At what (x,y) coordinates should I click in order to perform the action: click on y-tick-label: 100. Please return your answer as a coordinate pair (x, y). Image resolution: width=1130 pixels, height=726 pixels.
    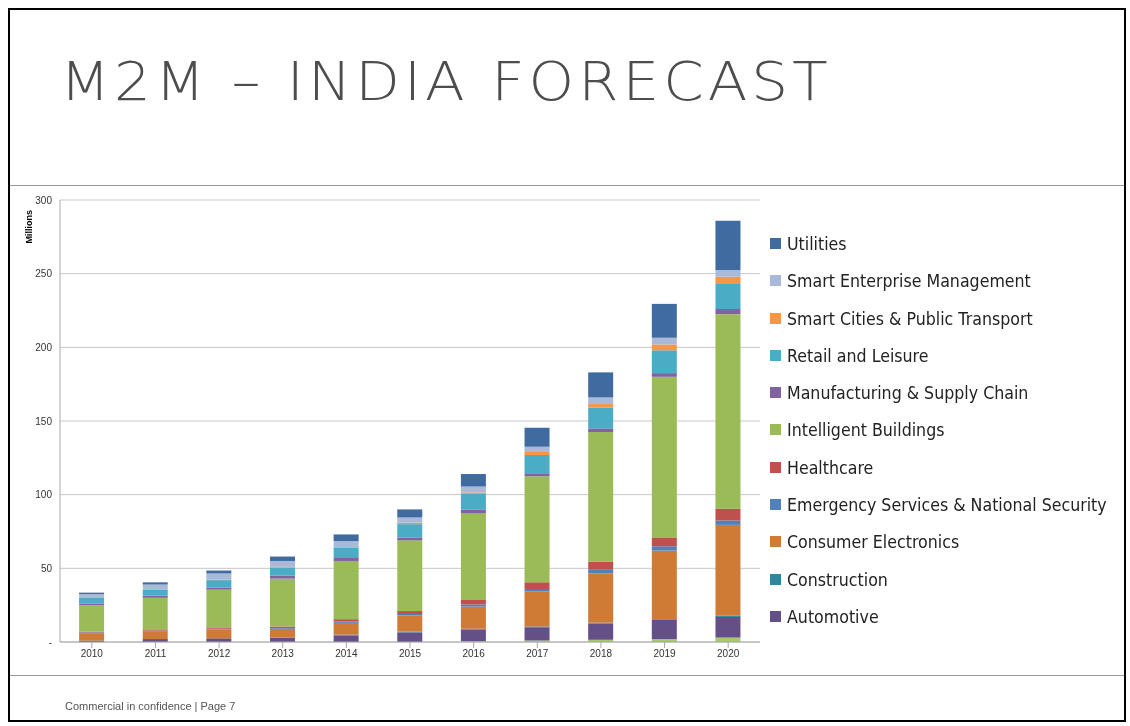
    Looking at the image, I should click on (44, 495).